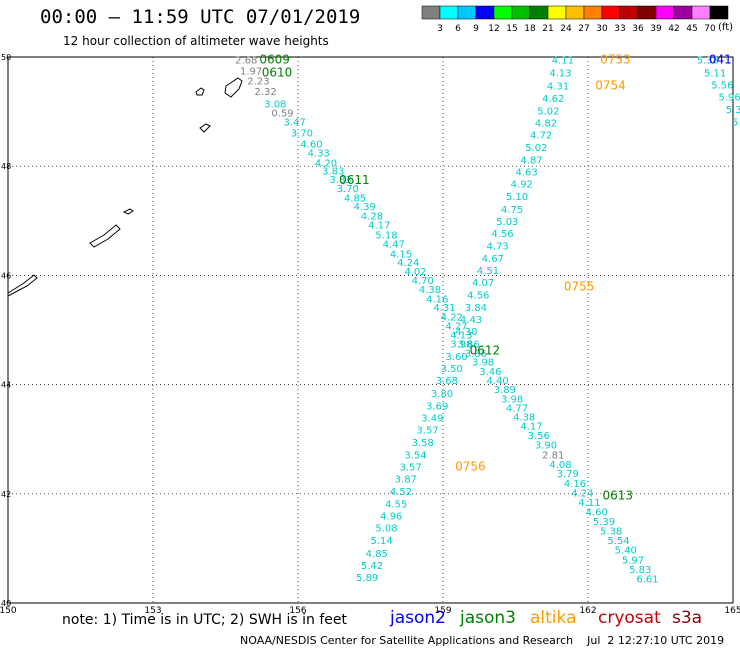 The image size is (740, 650). I want to click on wave-height-point: 5.08, so click(386, 529).